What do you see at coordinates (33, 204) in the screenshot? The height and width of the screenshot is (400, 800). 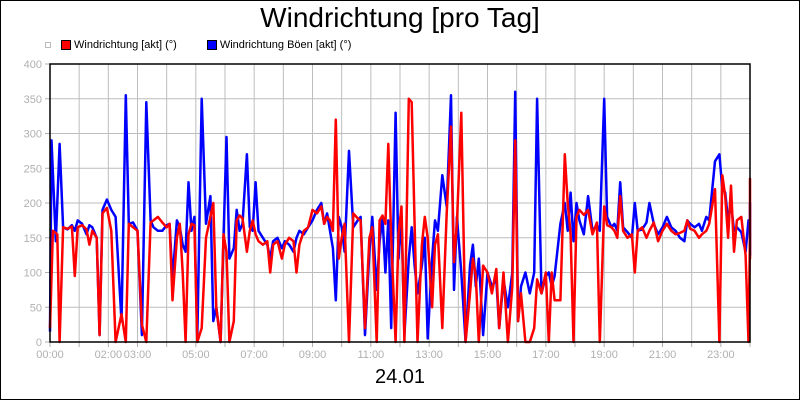 I see `y-tick-label: 200` at bounding box center [33, 204].